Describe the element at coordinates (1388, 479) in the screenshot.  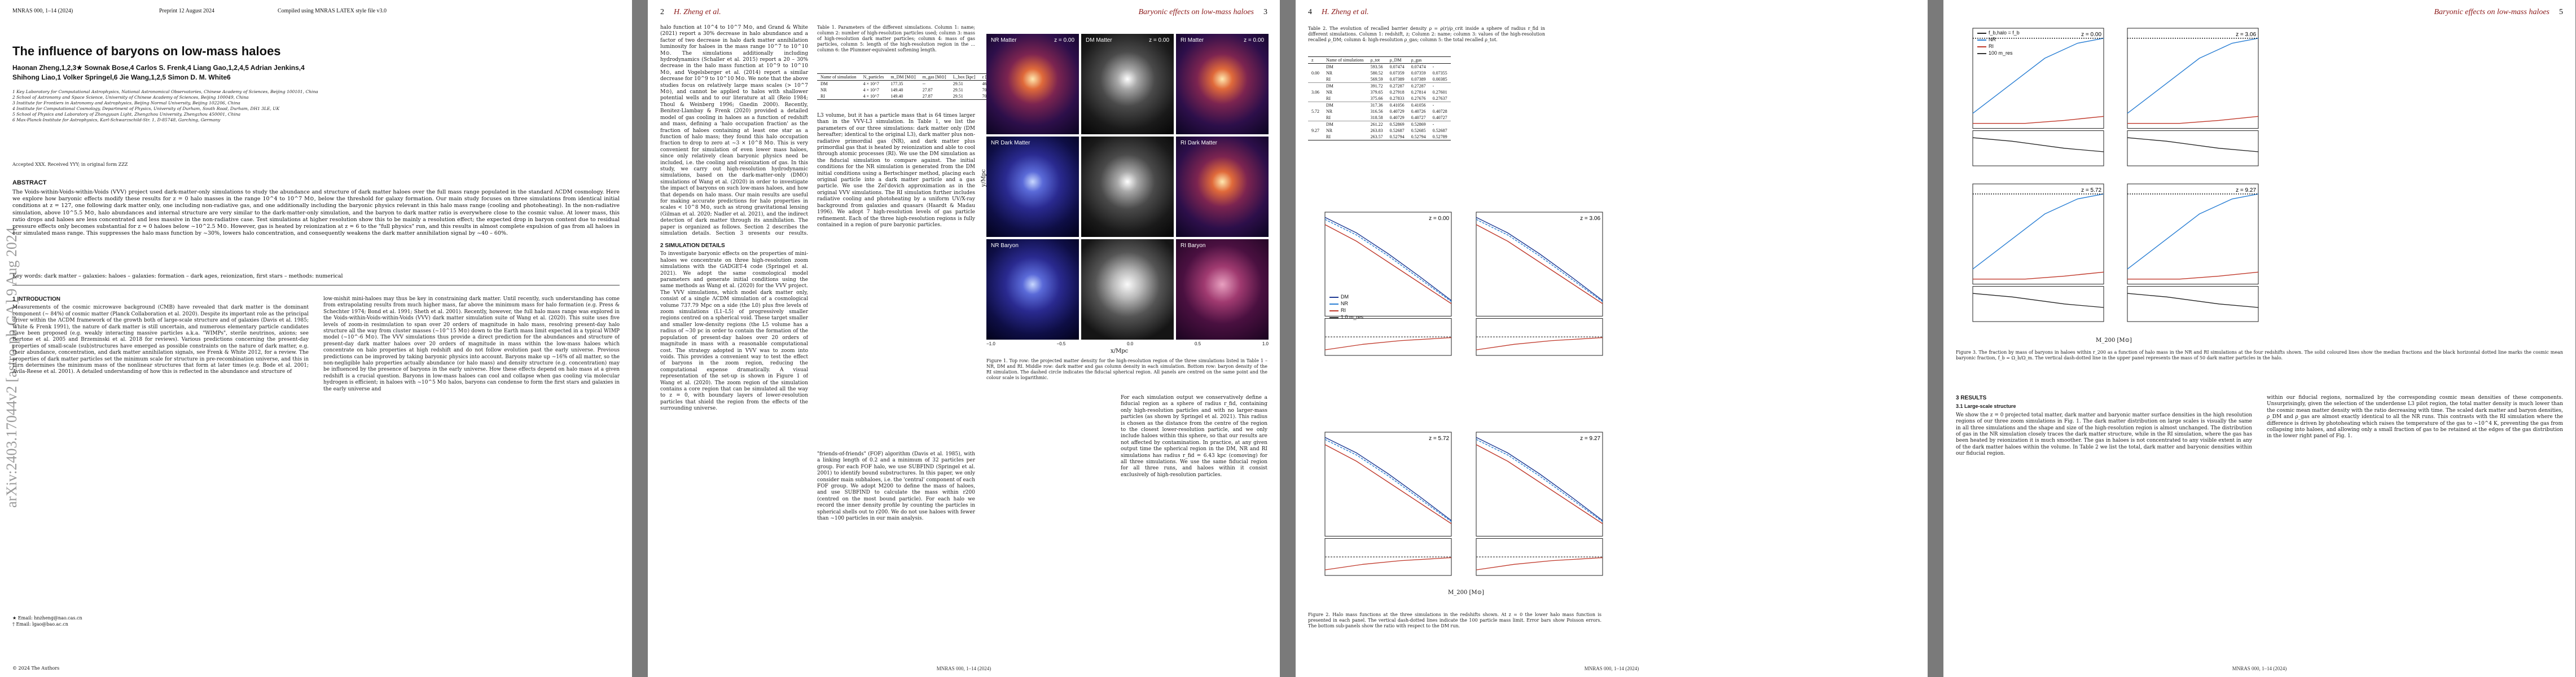
I see `dm-curve` at that location.